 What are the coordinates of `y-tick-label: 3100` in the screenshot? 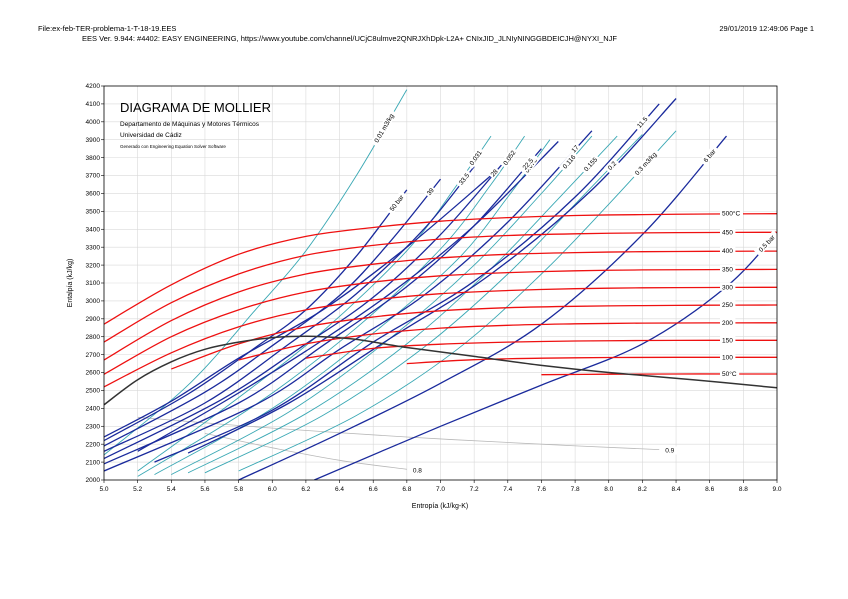 It's located at (93, 283).